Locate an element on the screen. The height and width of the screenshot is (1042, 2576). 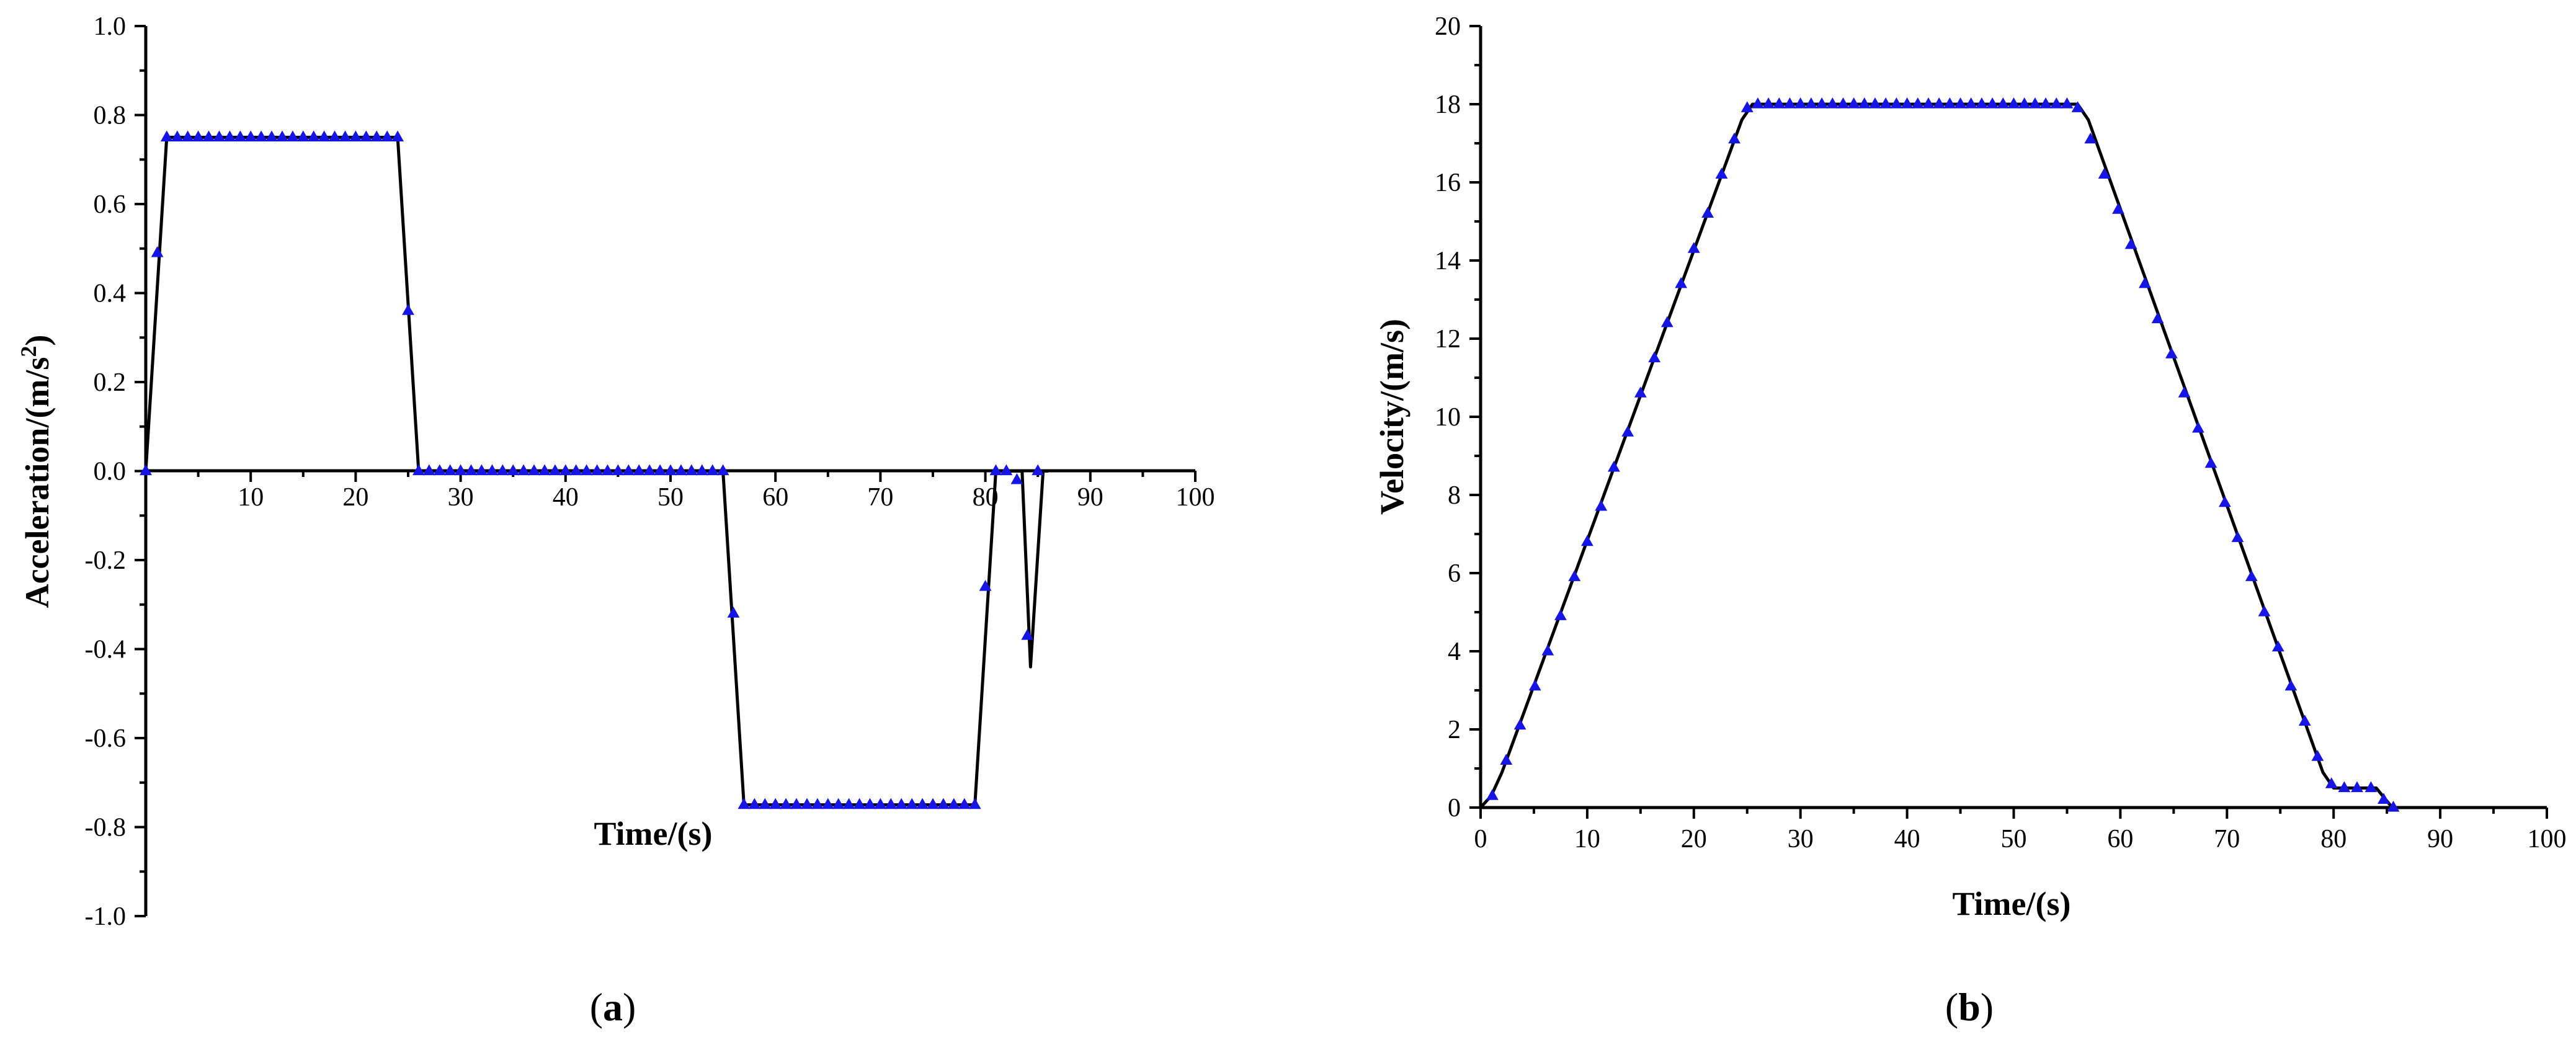
y-axis-title-a-end: ) is located at coordinates (38, 340).